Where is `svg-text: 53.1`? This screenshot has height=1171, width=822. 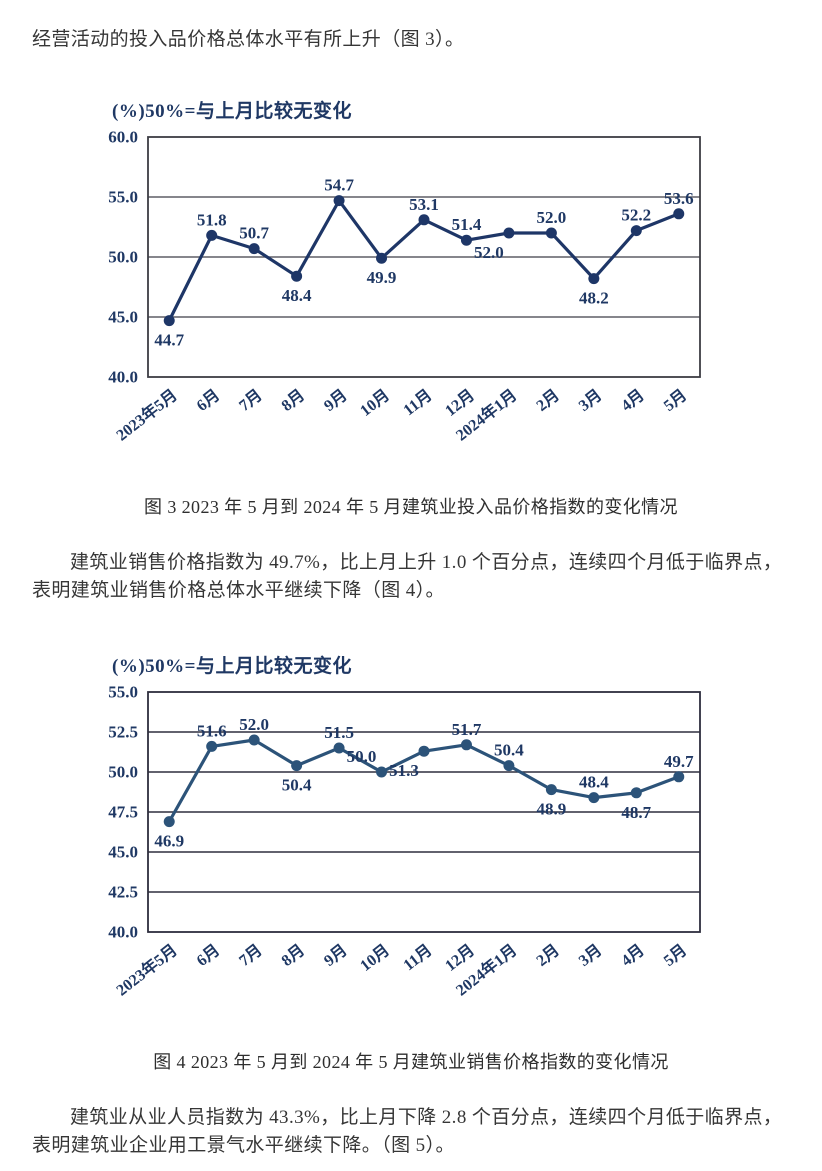 svg-text: 53.1 is located at coordinates (424, 204).